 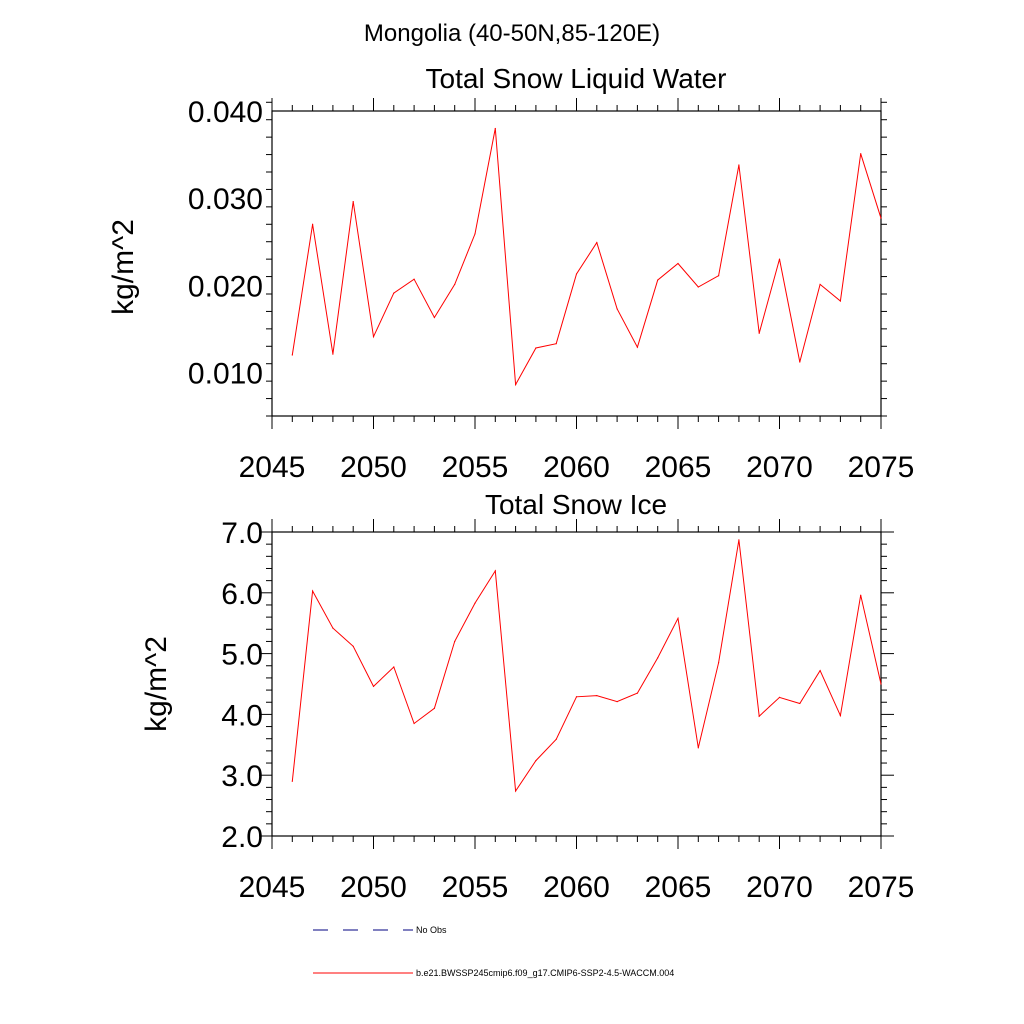 I want to click on y-tick-label: 0.040, so click(x=225, y=112).